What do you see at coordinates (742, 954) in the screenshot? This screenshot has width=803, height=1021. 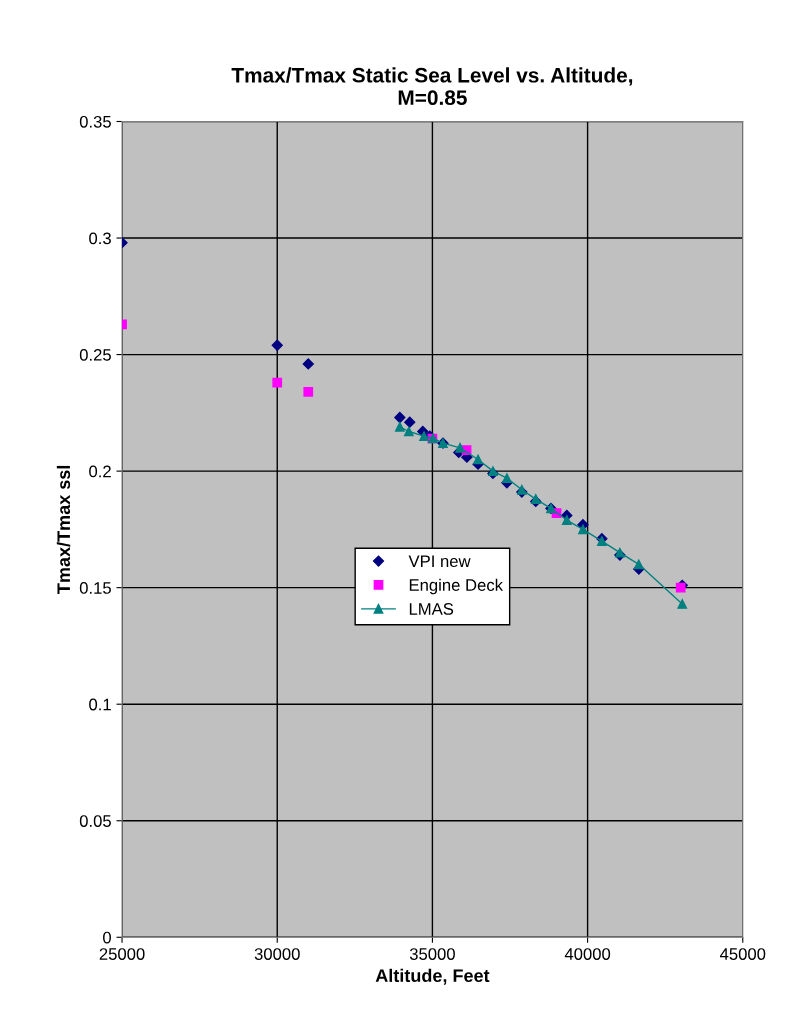 I see `x-tick-label: 45000` at bounding box center [742, 954].